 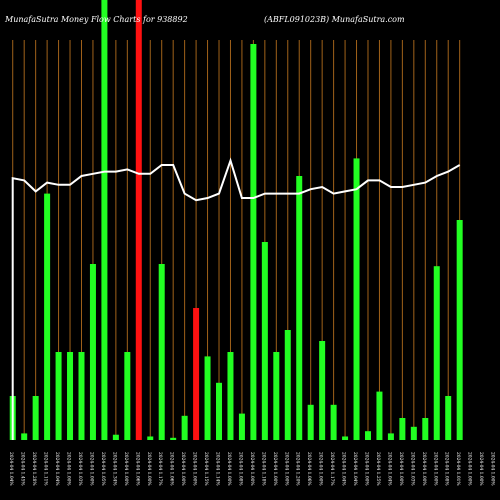 What do you see at coordinates (22, 469) in the screenshot?
I see `x-tick-label: 2024-04 1.45%` at bounding box center [22, 469].